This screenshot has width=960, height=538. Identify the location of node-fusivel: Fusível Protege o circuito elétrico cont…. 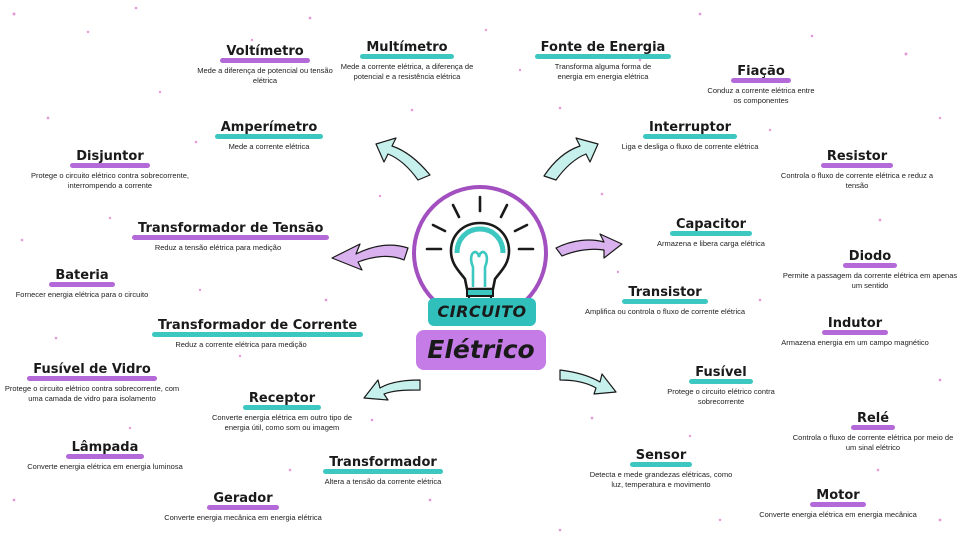
(721, 385).